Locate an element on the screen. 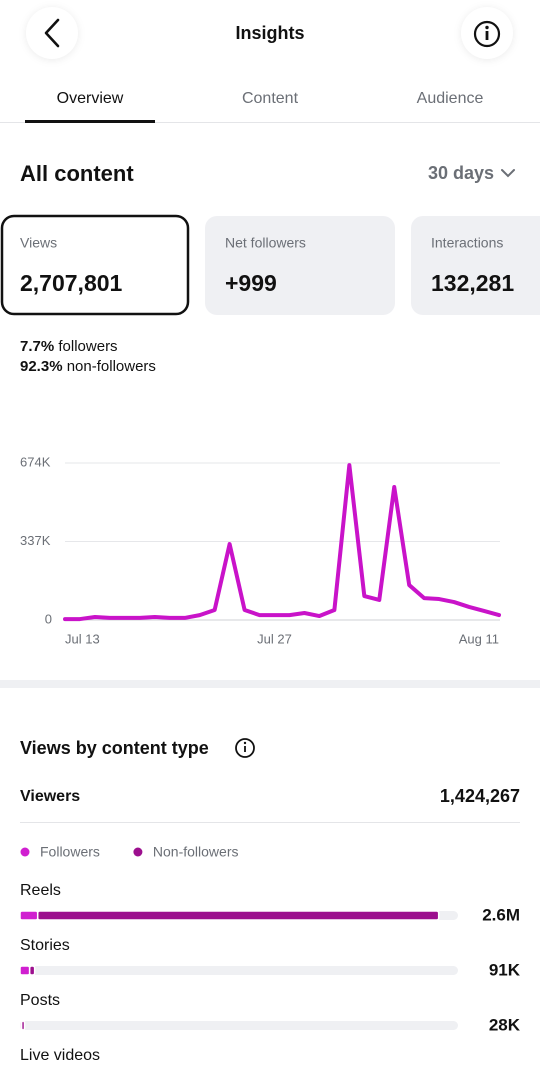 The image size is (540, 1073). section-title: Views by content type is located at coordinates (114, 748).